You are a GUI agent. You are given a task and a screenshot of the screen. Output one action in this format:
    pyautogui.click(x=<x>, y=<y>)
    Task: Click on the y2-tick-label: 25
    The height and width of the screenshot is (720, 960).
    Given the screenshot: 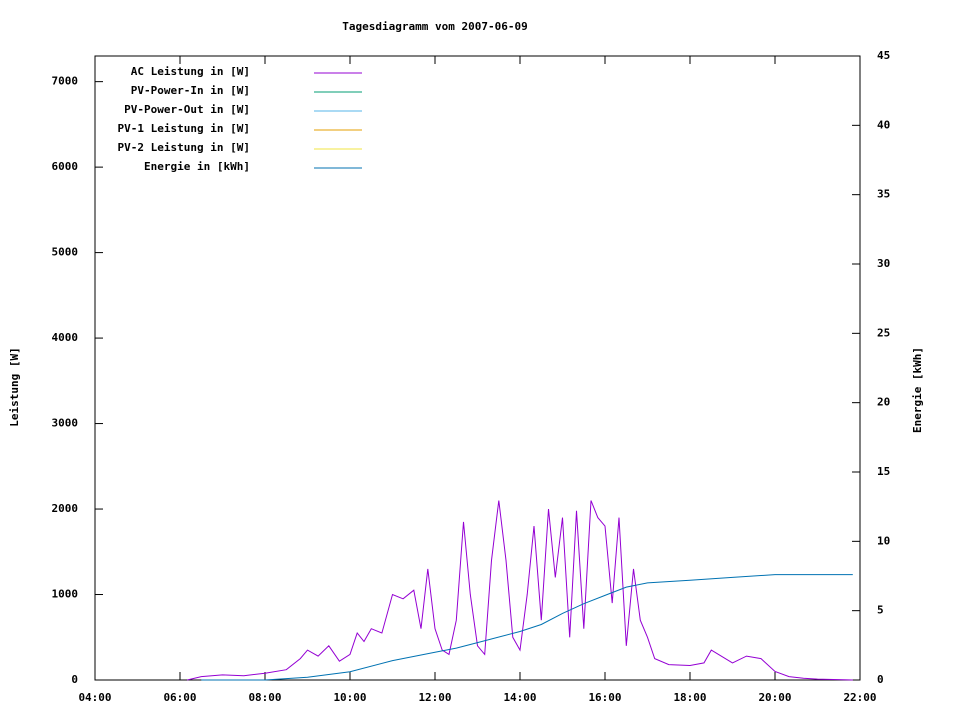 What is the action you would take?
    pyautogui.click(x=883, y=332)
    